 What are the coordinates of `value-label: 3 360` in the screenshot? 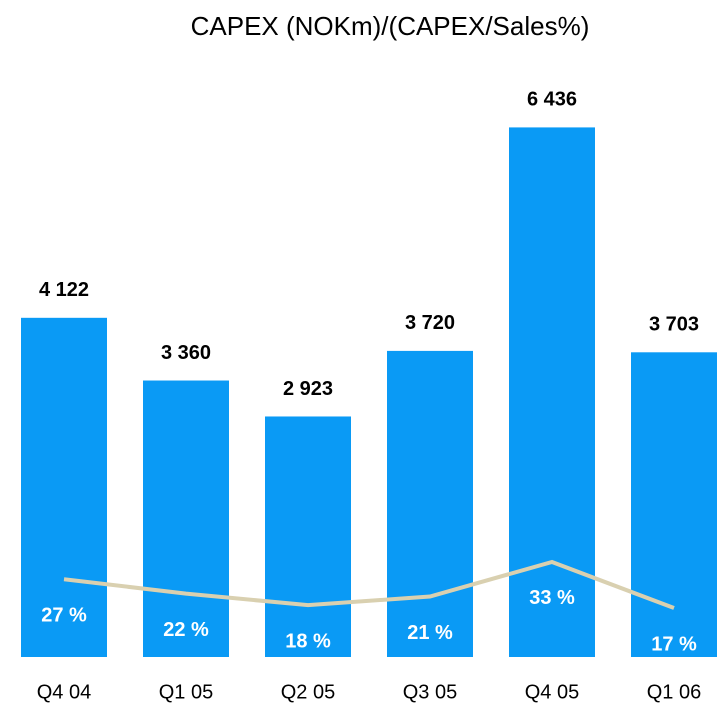 It's located at (186, 353).